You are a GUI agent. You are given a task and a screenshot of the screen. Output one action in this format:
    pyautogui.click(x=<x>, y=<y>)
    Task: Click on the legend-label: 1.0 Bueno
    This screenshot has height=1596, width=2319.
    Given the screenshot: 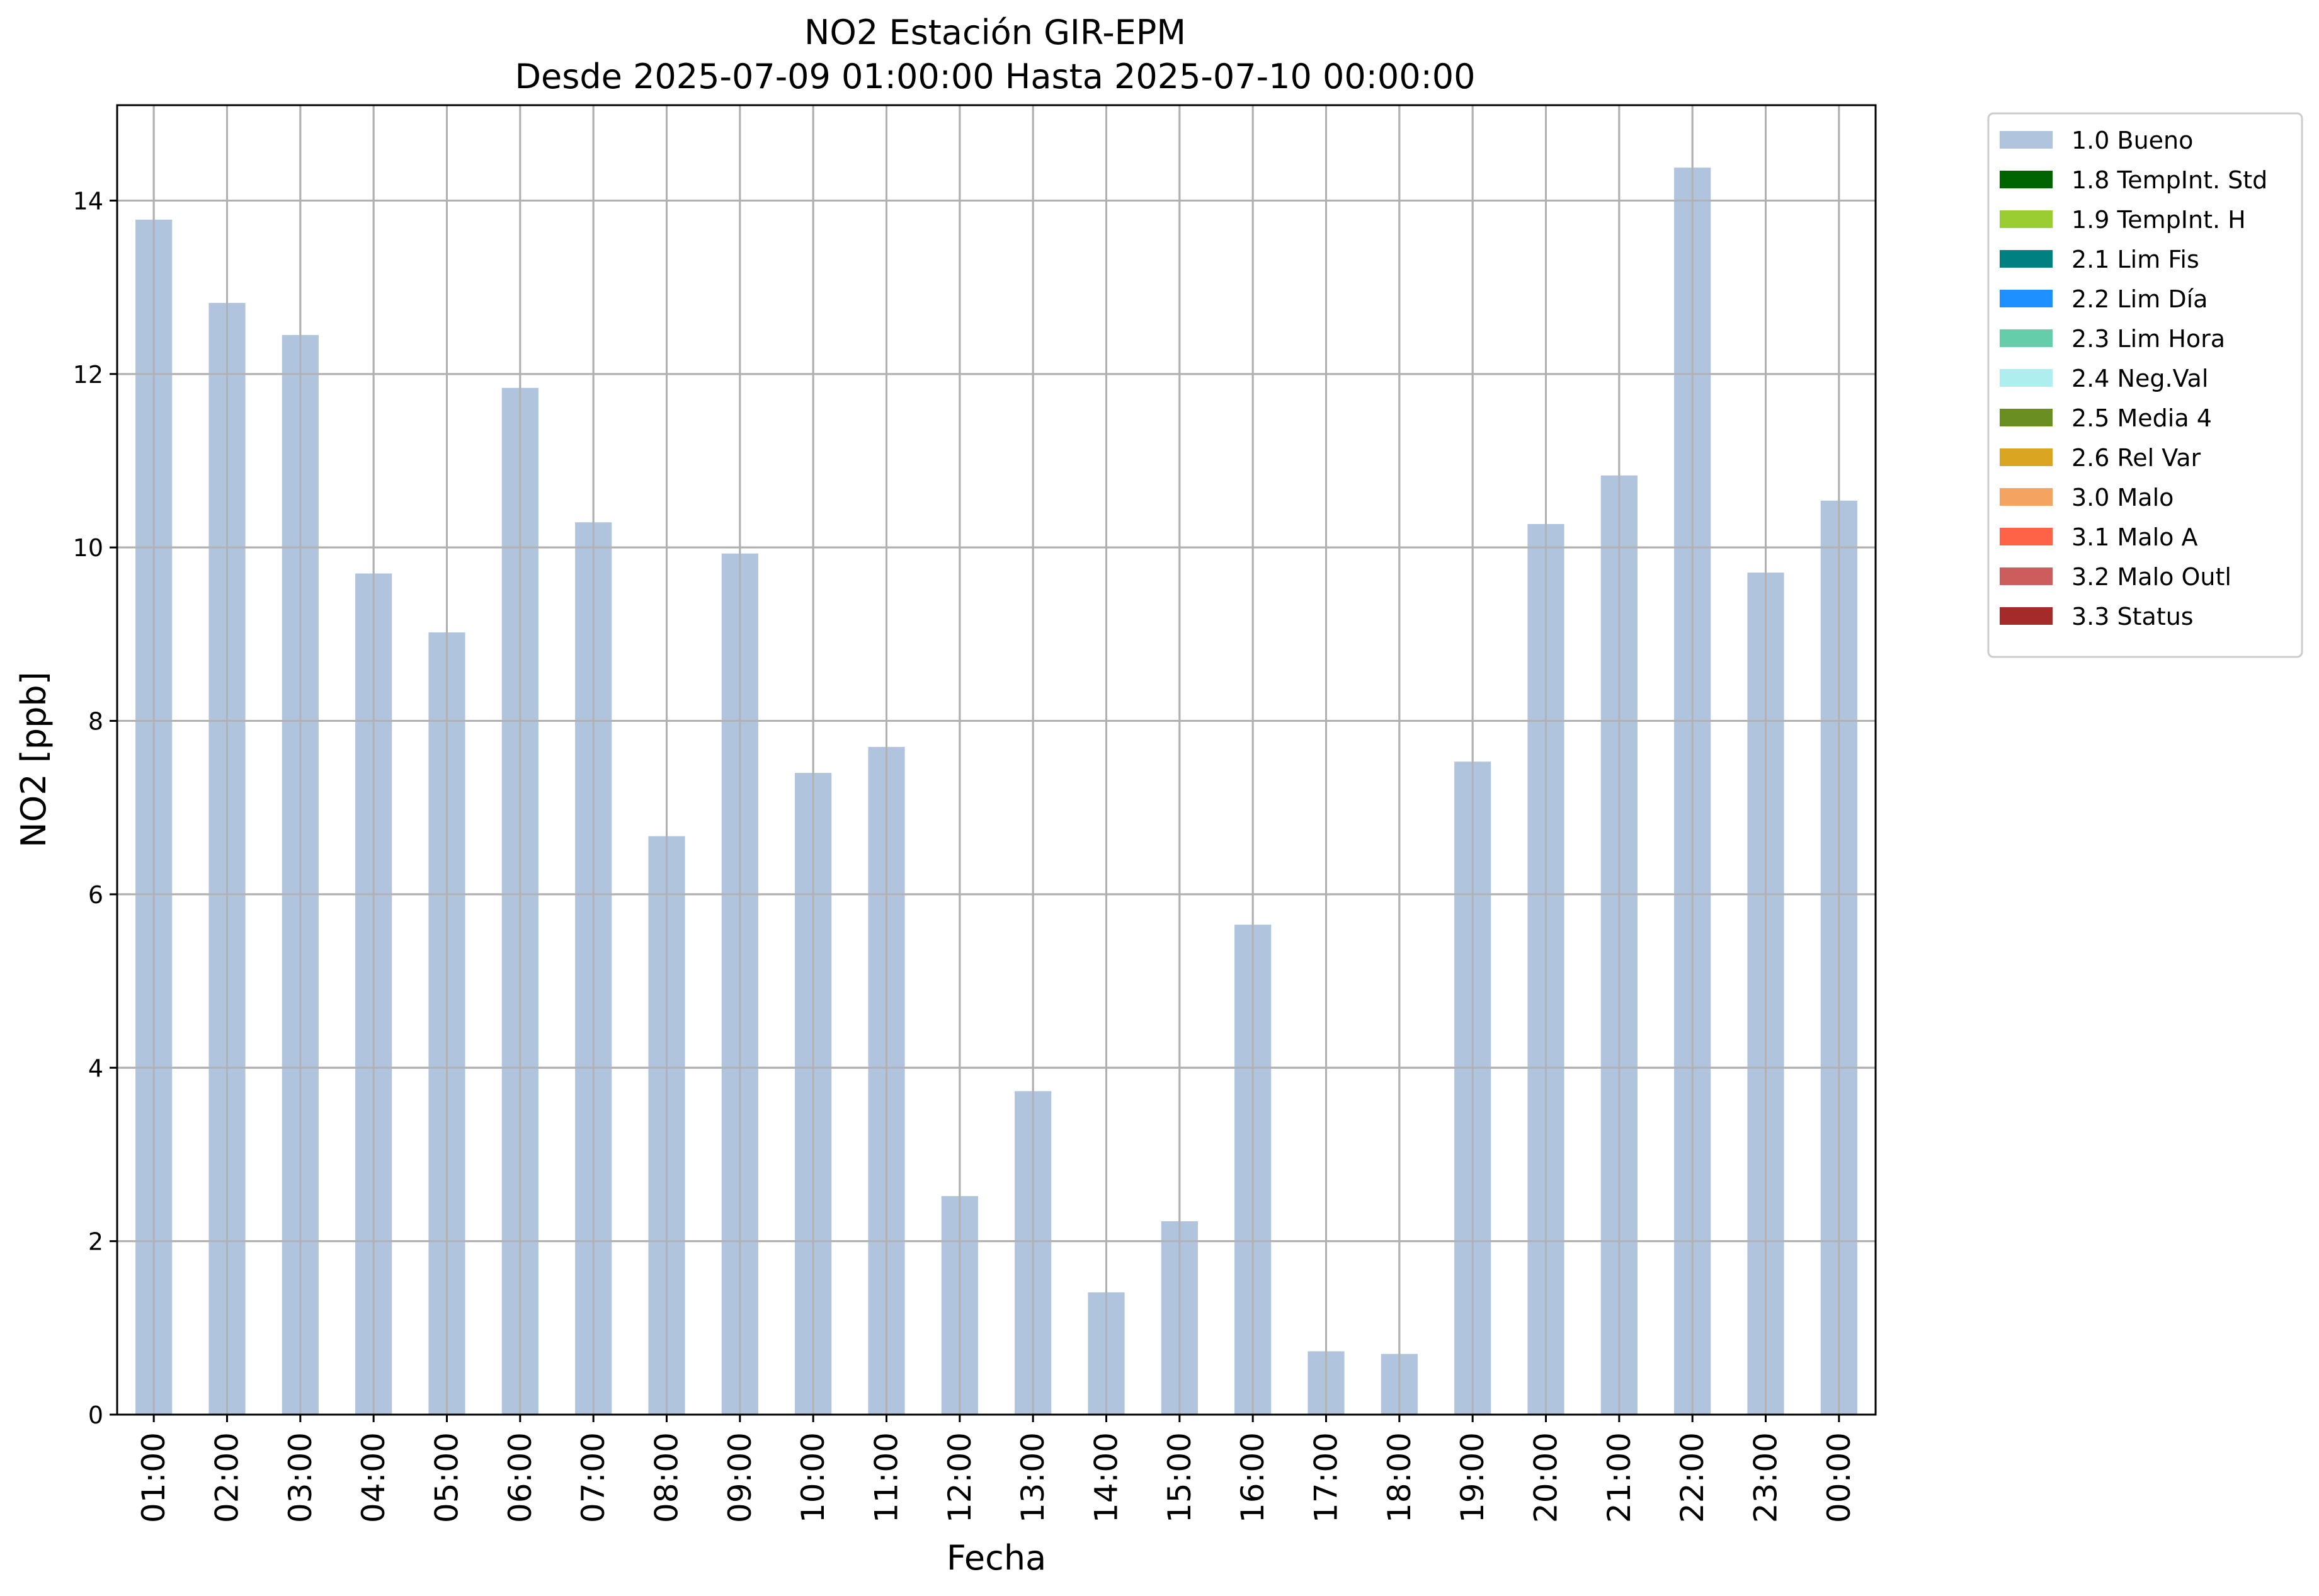 What is the action you would take?
    pyautogui.click(x=2132, y=140)
    